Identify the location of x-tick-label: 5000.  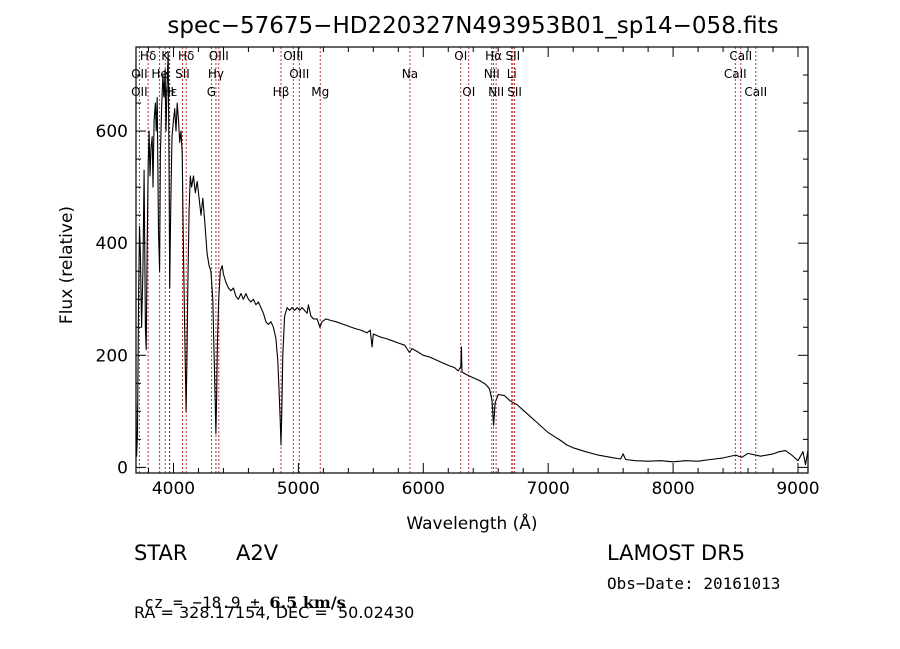
(298, 489).